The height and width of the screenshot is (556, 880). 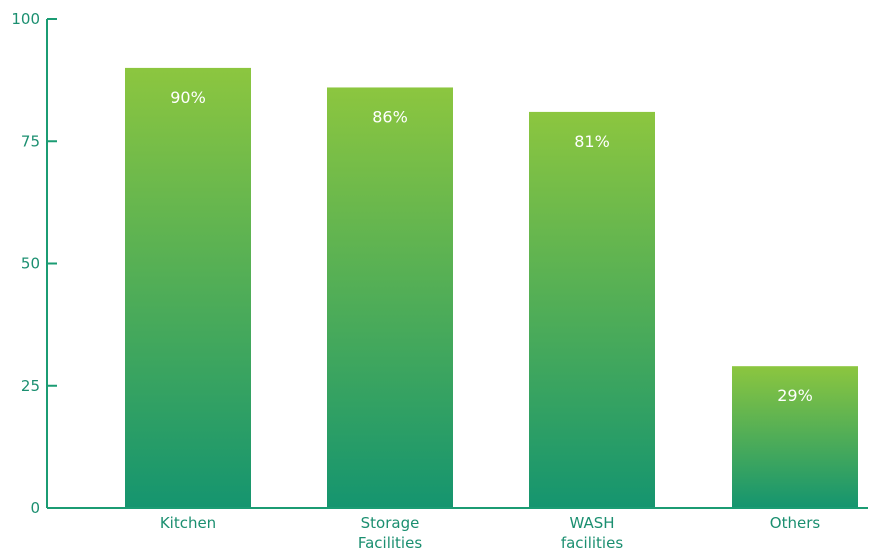 I want to click on y-tick-label: 25, so click(x=30, y=386).